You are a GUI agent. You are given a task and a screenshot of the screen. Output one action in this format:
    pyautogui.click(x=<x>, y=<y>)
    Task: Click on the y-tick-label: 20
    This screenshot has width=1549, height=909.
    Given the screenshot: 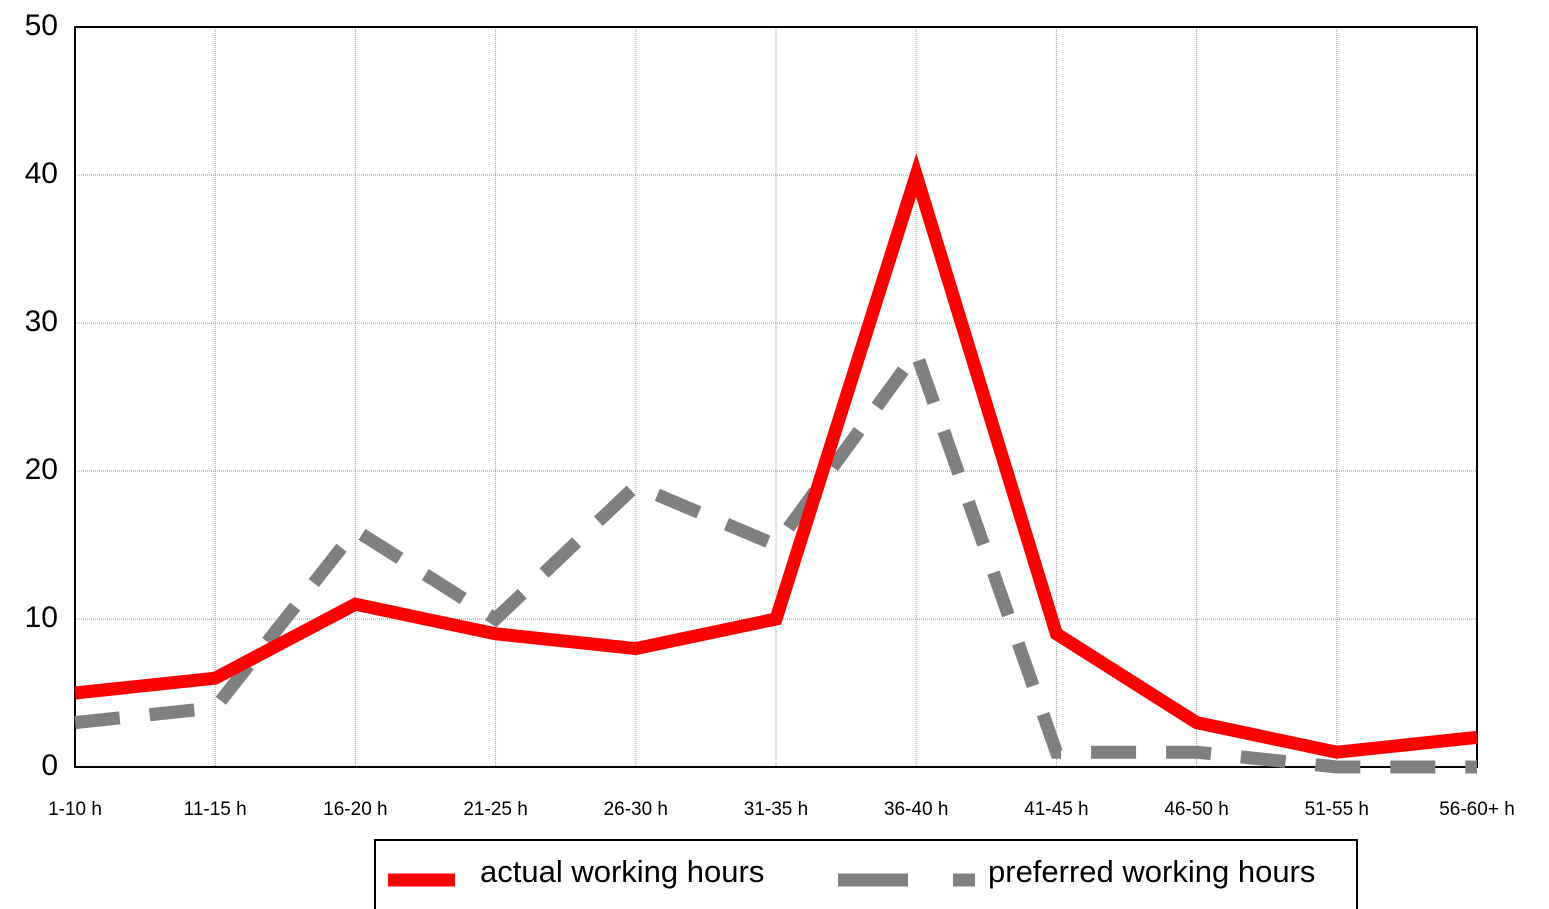 What is the action you would take?
    pyautogui.click(x=41, y=469)
    